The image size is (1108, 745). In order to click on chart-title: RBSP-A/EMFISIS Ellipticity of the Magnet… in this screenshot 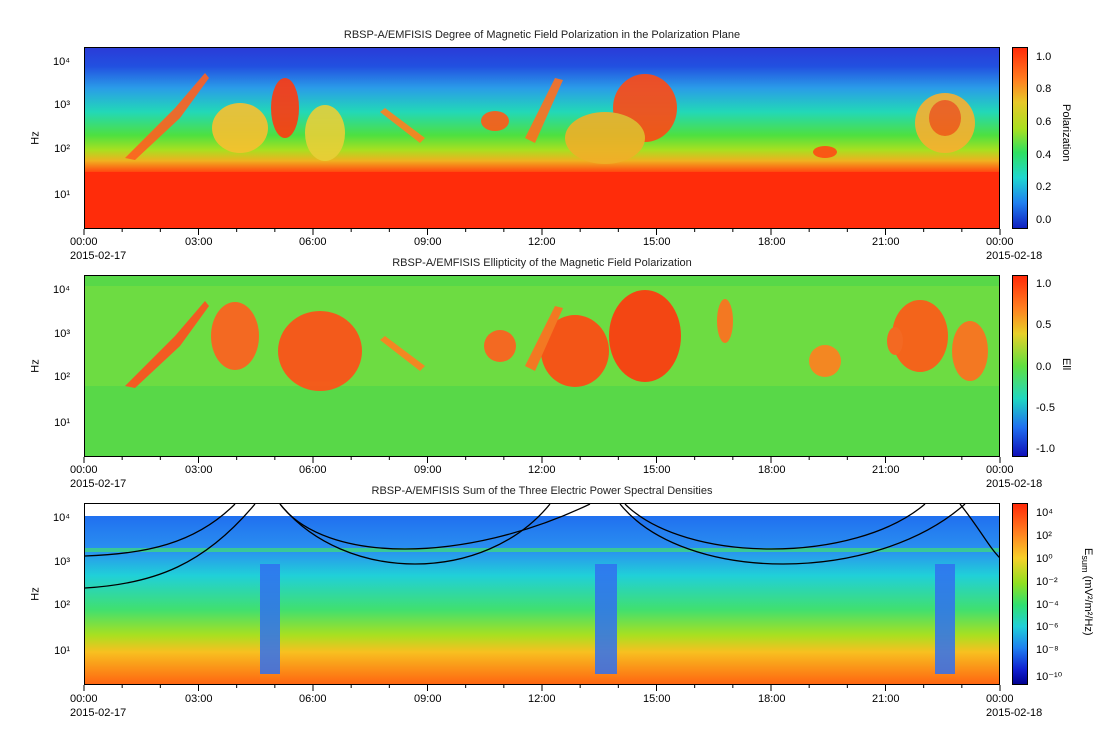, I will do `click(542, 263)`.